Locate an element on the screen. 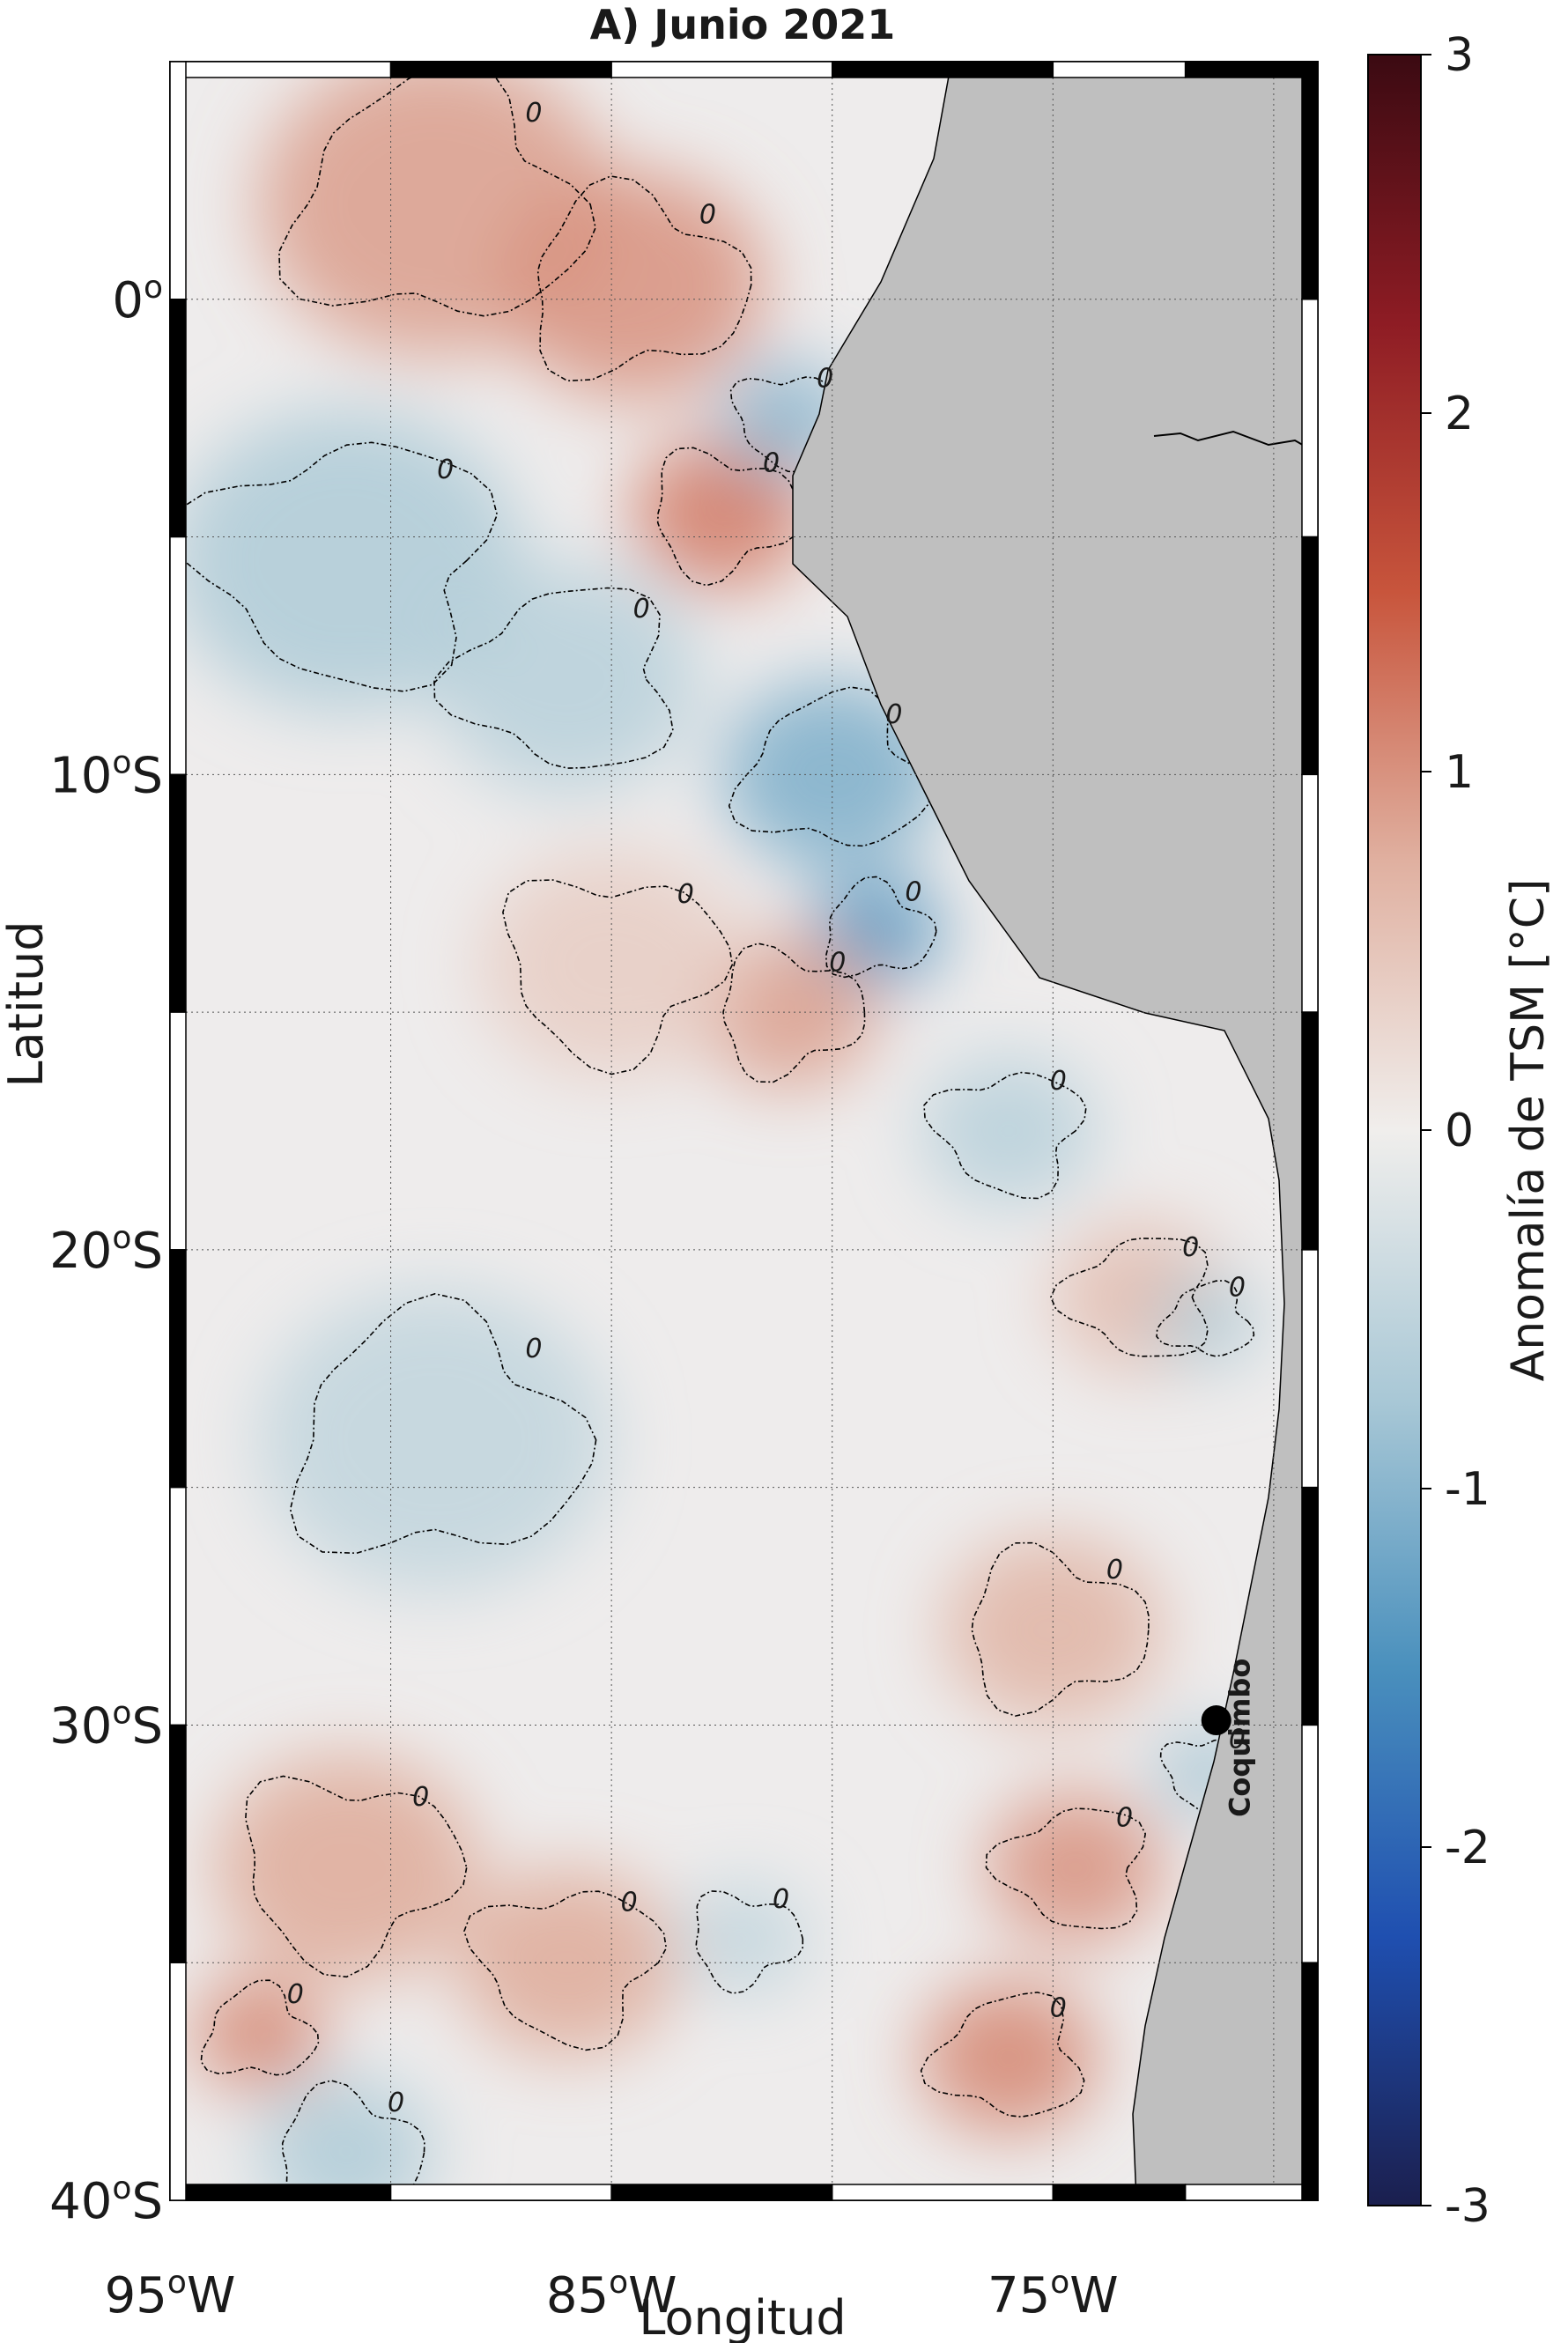  colorbar: 3 2 1 0 -1 -2 -3 Anomalía de TSM [°C] is located at coordinates (1461, 1131).